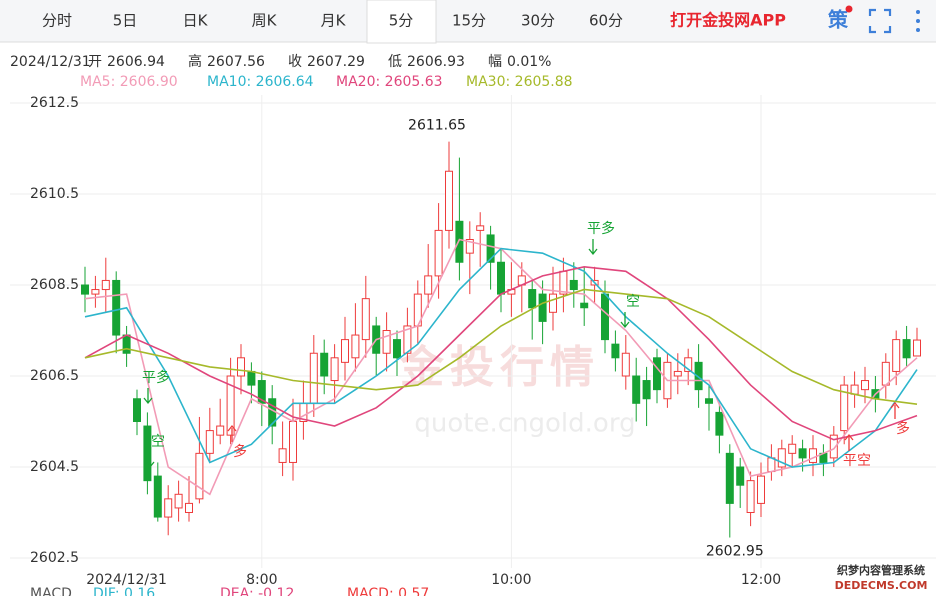 This screenshot has height=596, width=936. Describe the element at coordinates (295, 62) in the screenshot. I see `info-label: 收` at that location.